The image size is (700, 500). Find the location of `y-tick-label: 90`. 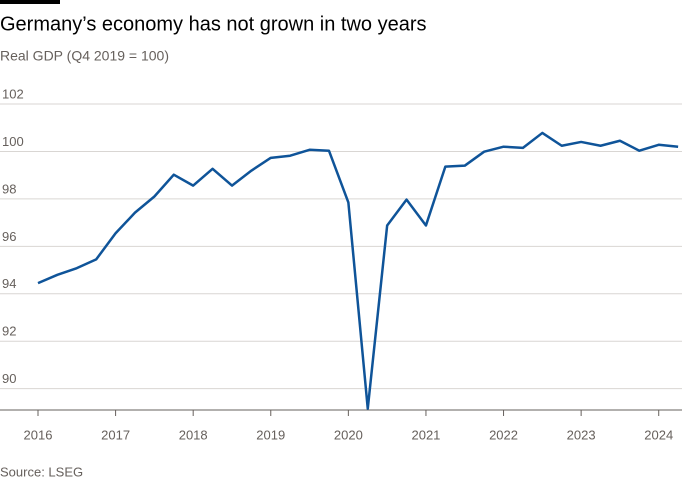

y-tick-label: 90 is located at coordinates (9, 378).